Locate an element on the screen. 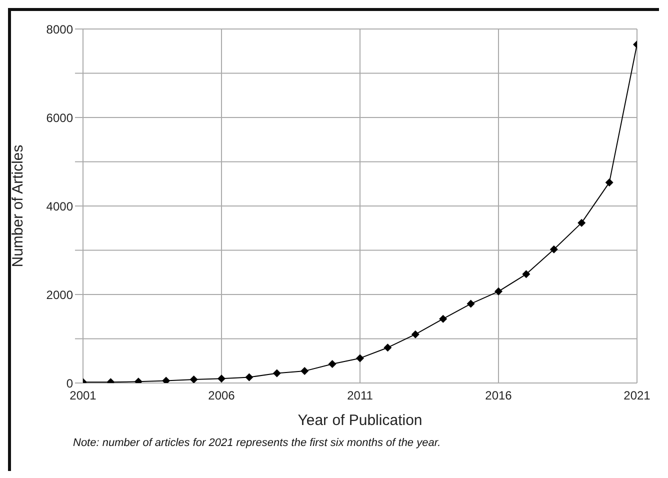 This screenshot has height=478, width=668. text: Note: number of articles for 2021 represents the first six months of the year. is located at coordinates (257, 443).